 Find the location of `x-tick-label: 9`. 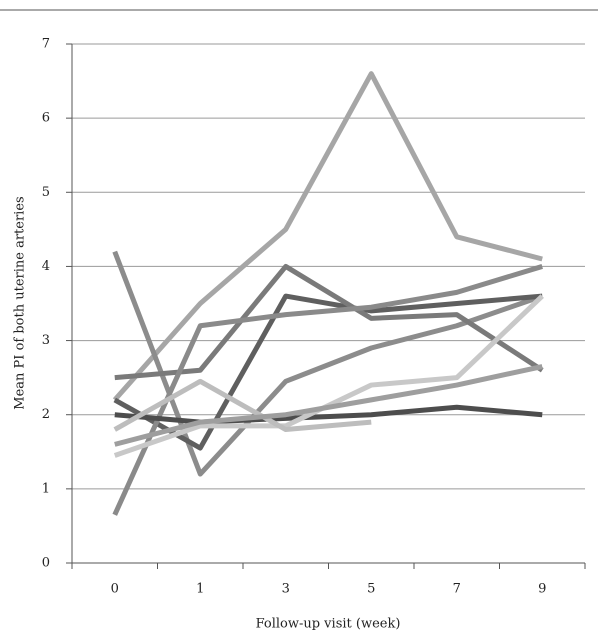

x-tick-label: 9 is located at coordinates (542, 589).